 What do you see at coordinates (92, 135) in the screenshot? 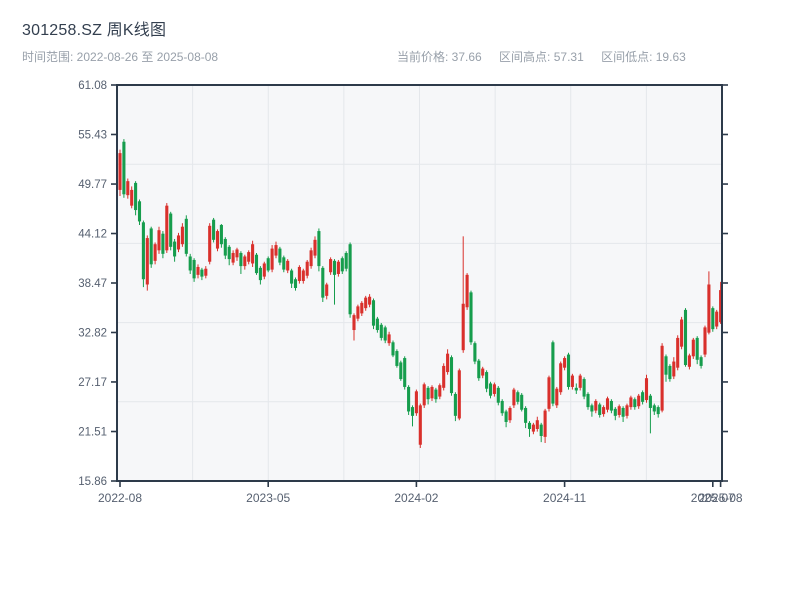
I see `y-tick-label: 55.43` at bounding box center [92, 135].